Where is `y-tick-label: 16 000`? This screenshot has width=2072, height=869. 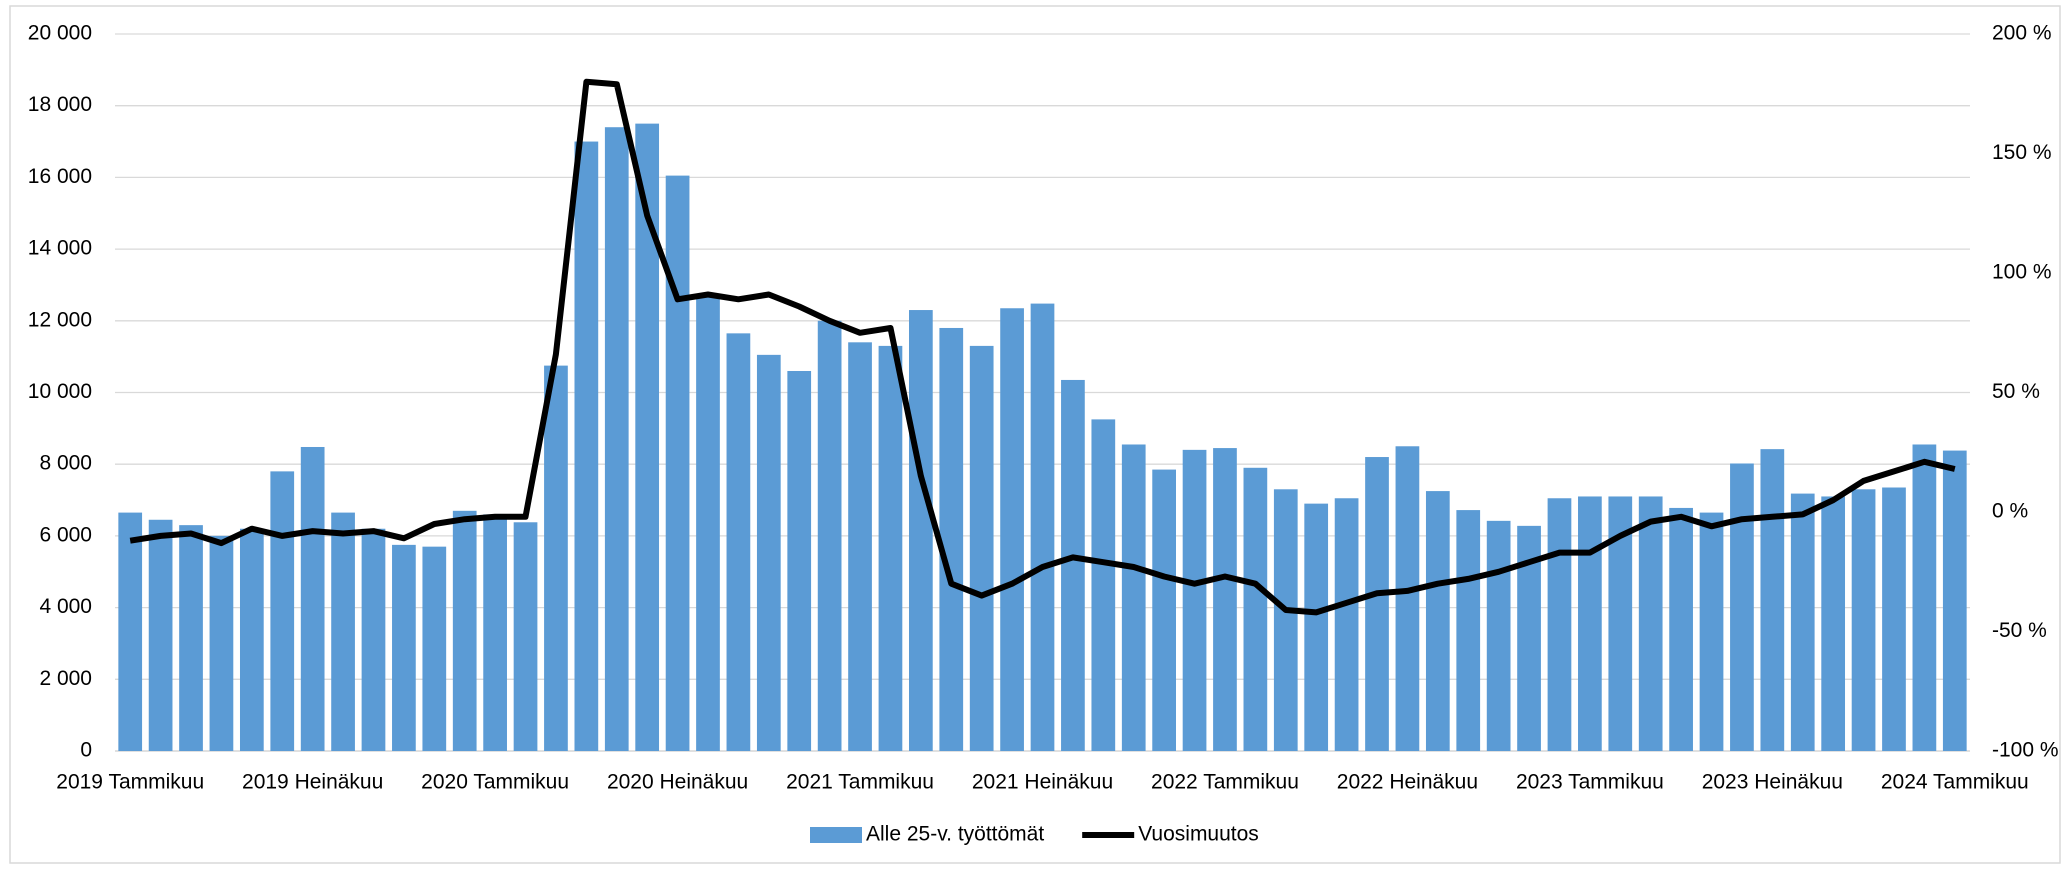
y-tick-label: 16 000 is located at coordinates (60, 176).